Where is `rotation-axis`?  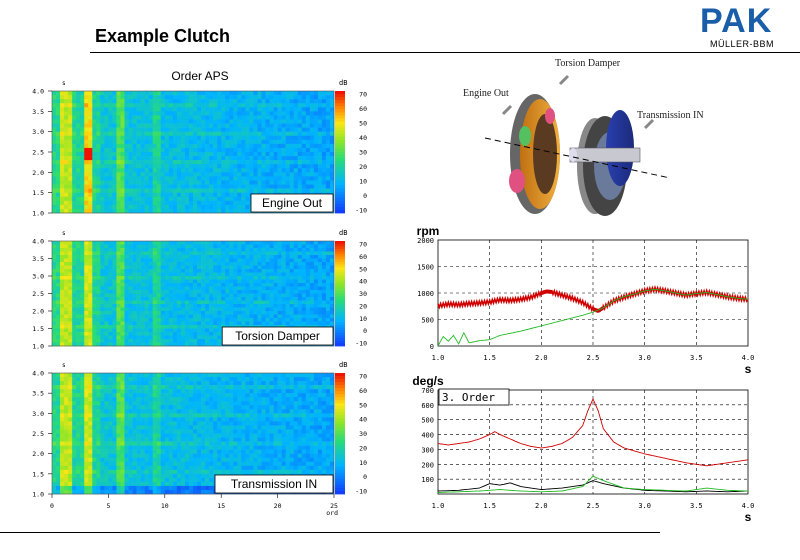 rotation-axis is located at coordinates (577, 158).